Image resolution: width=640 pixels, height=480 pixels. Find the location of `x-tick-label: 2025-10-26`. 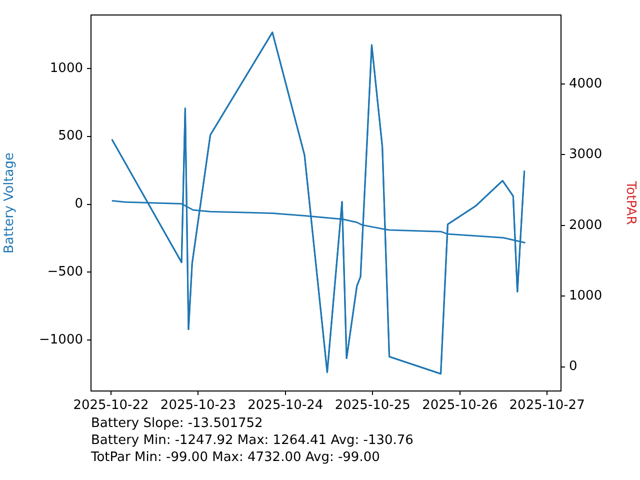

x-tick-label: 2025-10-26 is located at coordinates (460, 406).